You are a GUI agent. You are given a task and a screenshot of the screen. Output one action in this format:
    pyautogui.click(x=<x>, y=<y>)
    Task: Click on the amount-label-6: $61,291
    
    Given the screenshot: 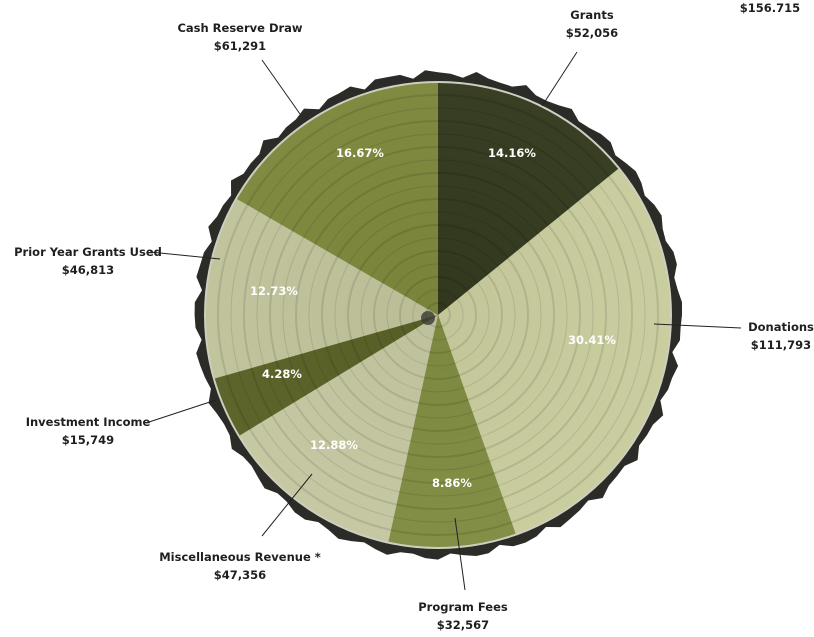 What is the action you would take?
    pyautogui.click(x=240, y=46)
    